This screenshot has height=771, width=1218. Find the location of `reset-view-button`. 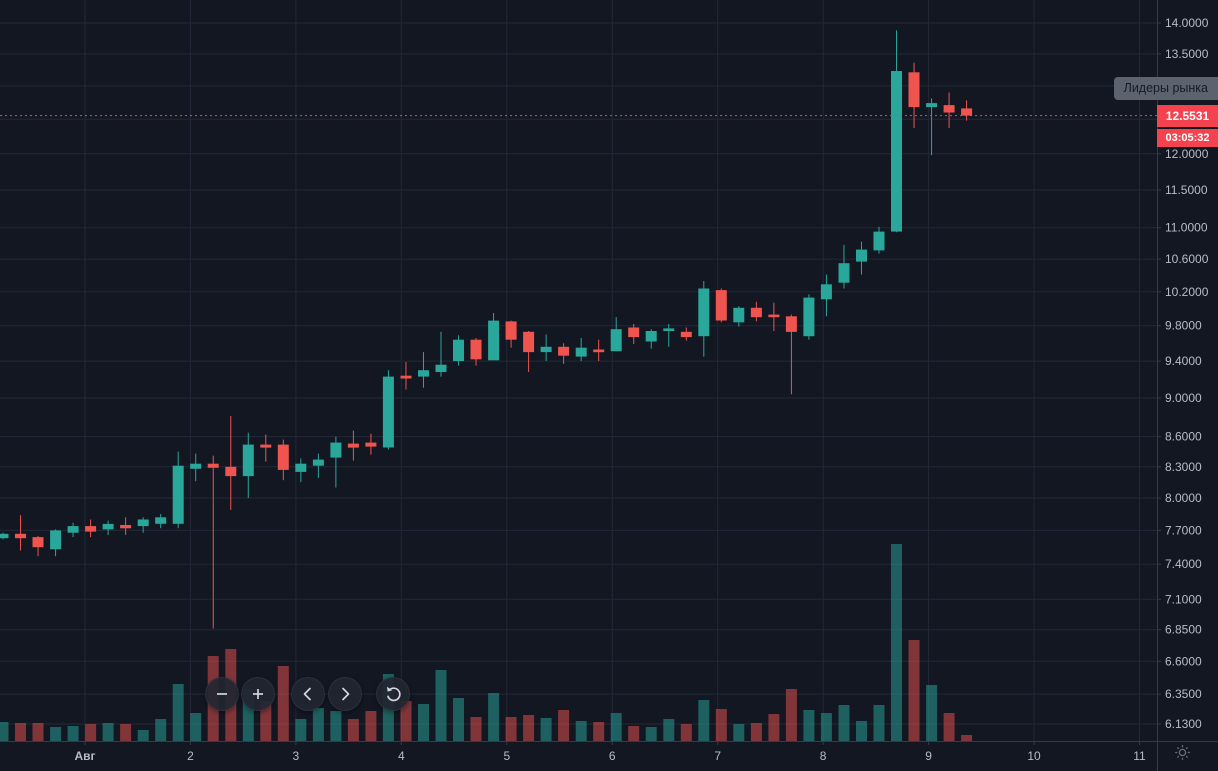

reset-view-button is located at coordinates (393, 694).